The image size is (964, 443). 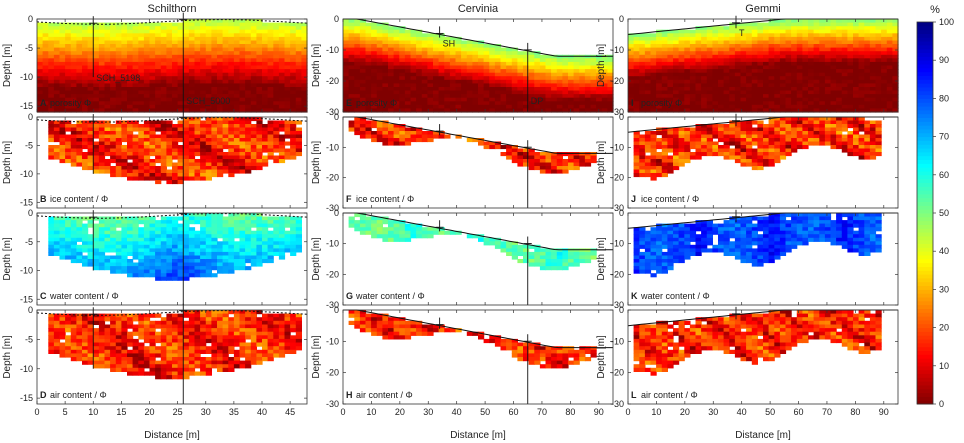 I want to click on y-axis-label: Depth [m], so click(x=7, y=357).